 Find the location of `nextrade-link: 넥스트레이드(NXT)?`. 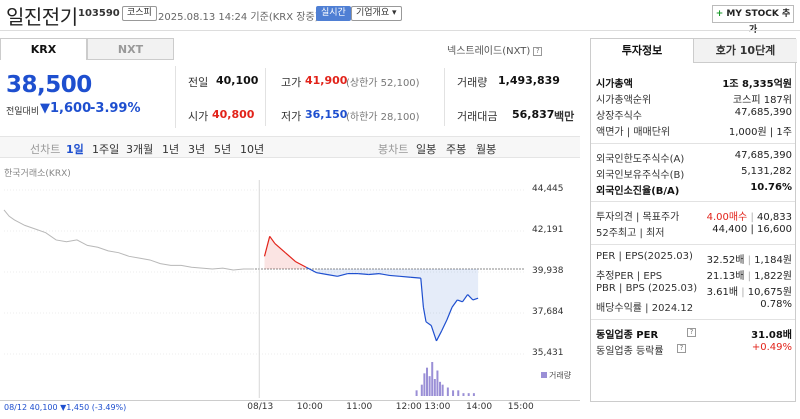

nextrade-link: 넥스트레이드(NXT)? is located at coordinates (495, 49).